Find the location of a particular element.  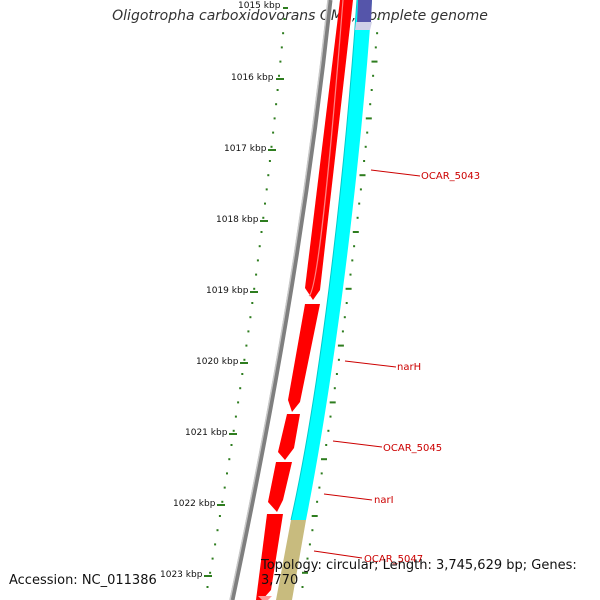

tick-label: 1020 kbp is located at coordinates (217, 362).